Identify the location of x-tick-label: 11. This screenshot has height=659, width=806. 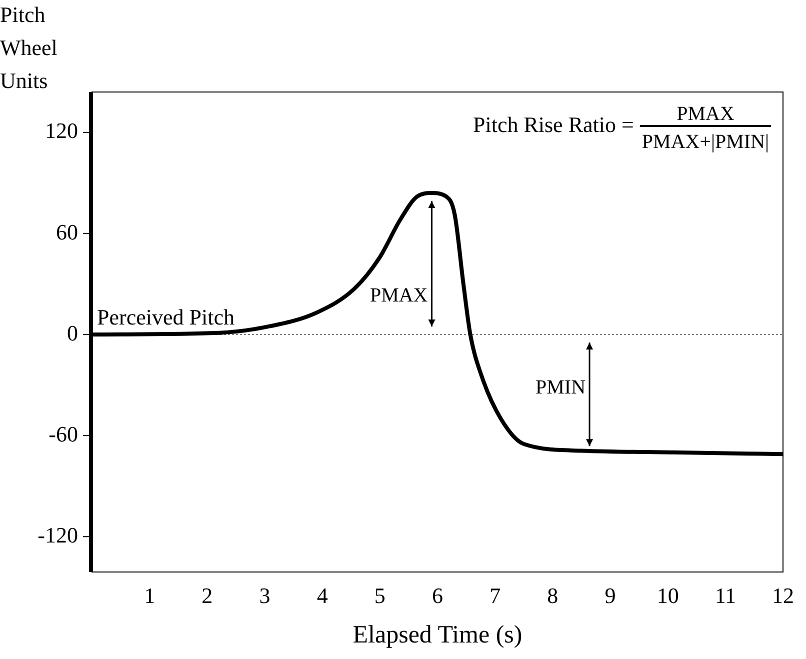
(725, 595).